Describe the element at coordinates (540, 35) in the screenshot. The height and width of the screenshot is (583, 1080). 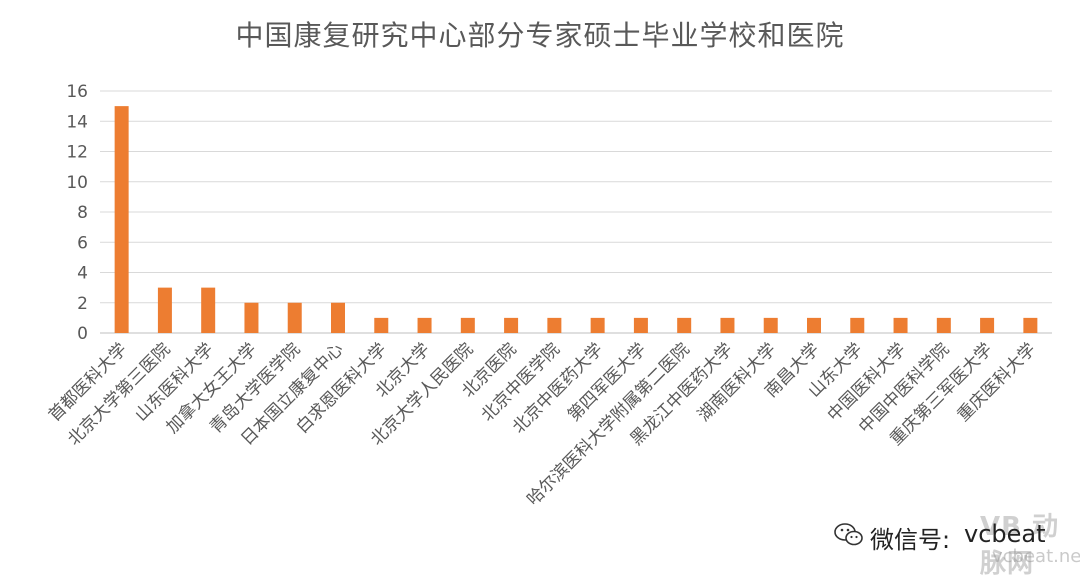
I see `chart-title: 中国康复研究中心部分专家硕士毕业学校和医院` at that location.